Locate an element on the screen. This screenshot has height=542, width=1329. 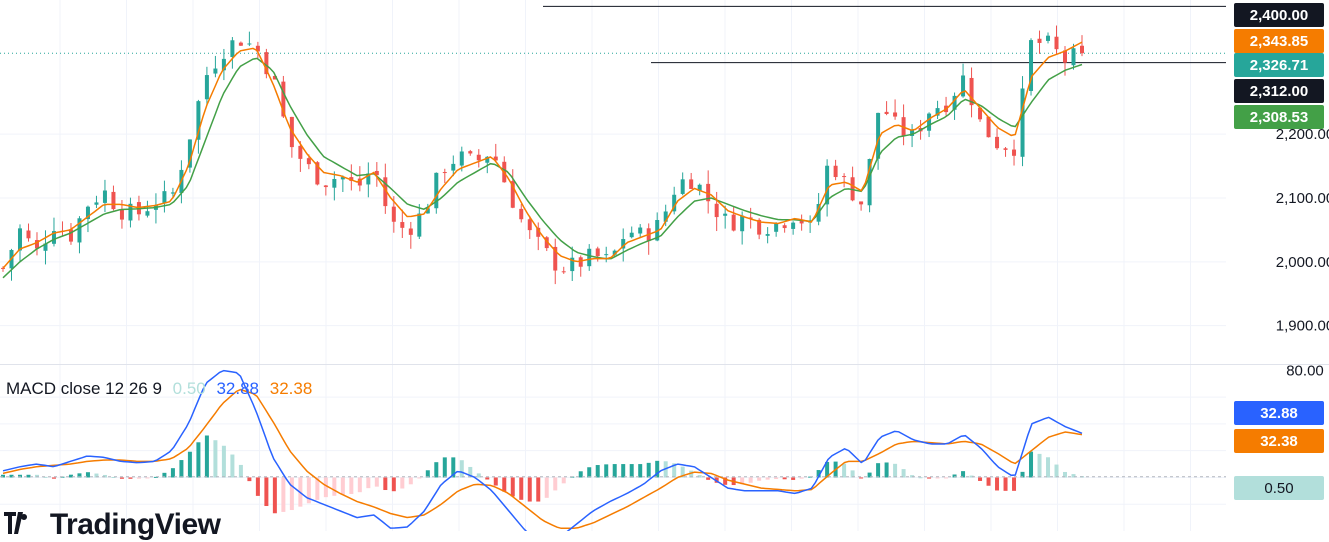
macd-legend: MACD close 12 26 9 0.50 32.88 32.38 is located at coordinates (162, 389).